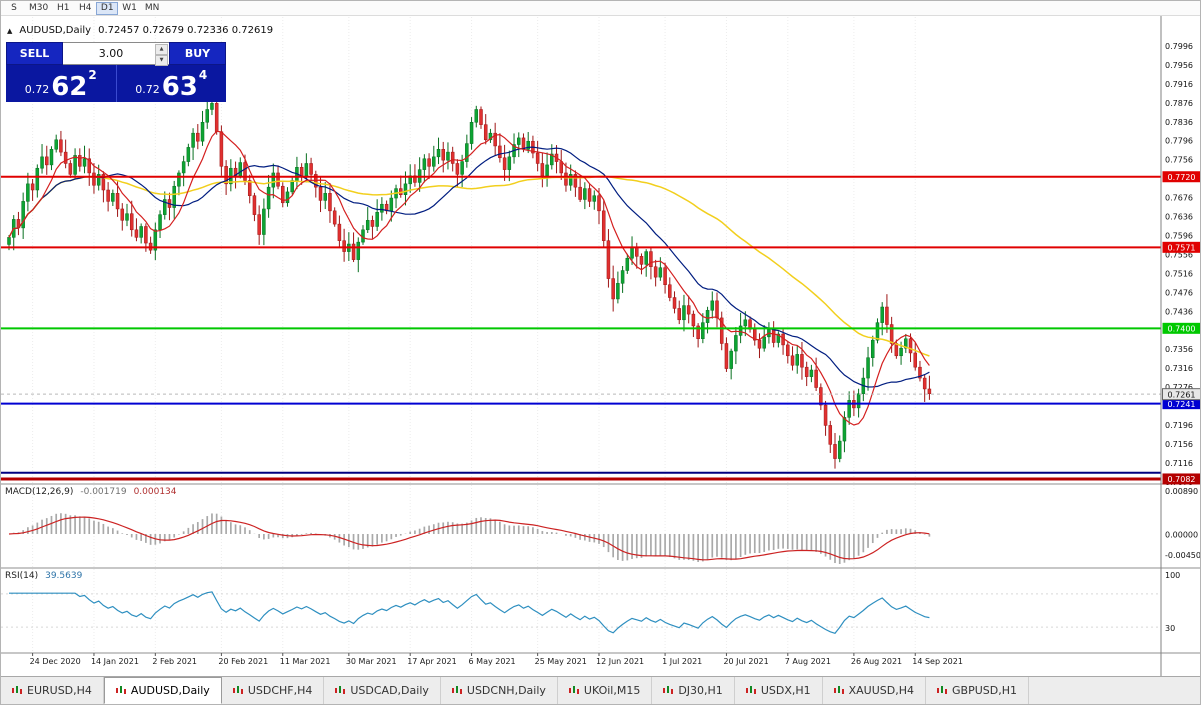  Describe the element at coordinates (161, 49) in the screenshot. I see `volume-increase-button: ▲` at that location.